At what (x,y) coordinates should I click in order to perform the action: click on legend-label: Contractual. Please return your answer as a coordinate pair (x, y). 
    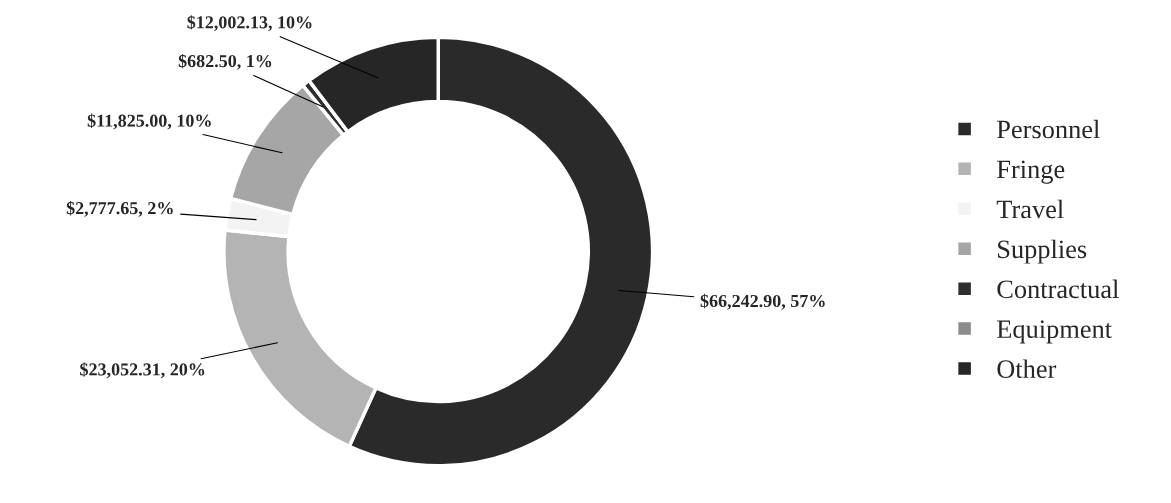
    Looking at the image, I should click on (1058, 289).